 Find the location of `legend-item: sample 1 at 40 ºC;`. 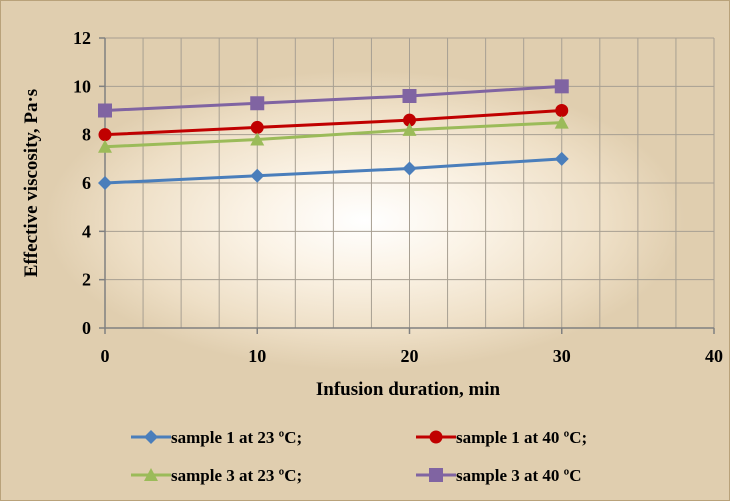

legend-item: sample 1 at 40 ºC; is located at coordinates (501, 437).